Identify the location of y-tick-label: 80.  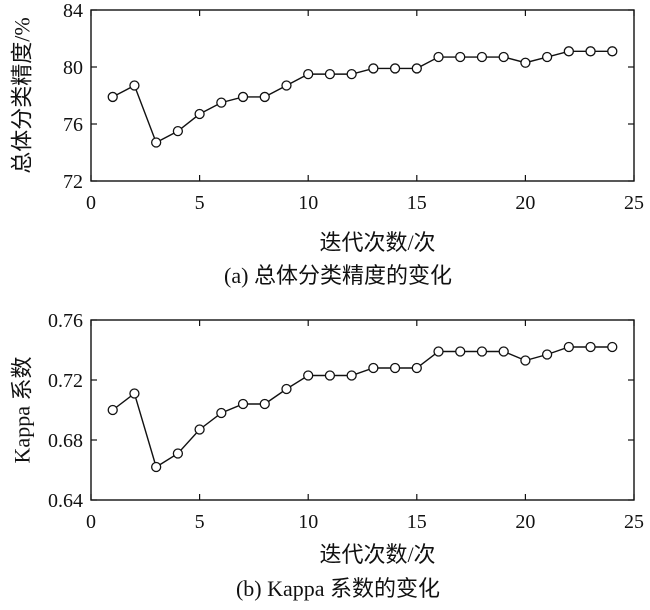
(73, 68).